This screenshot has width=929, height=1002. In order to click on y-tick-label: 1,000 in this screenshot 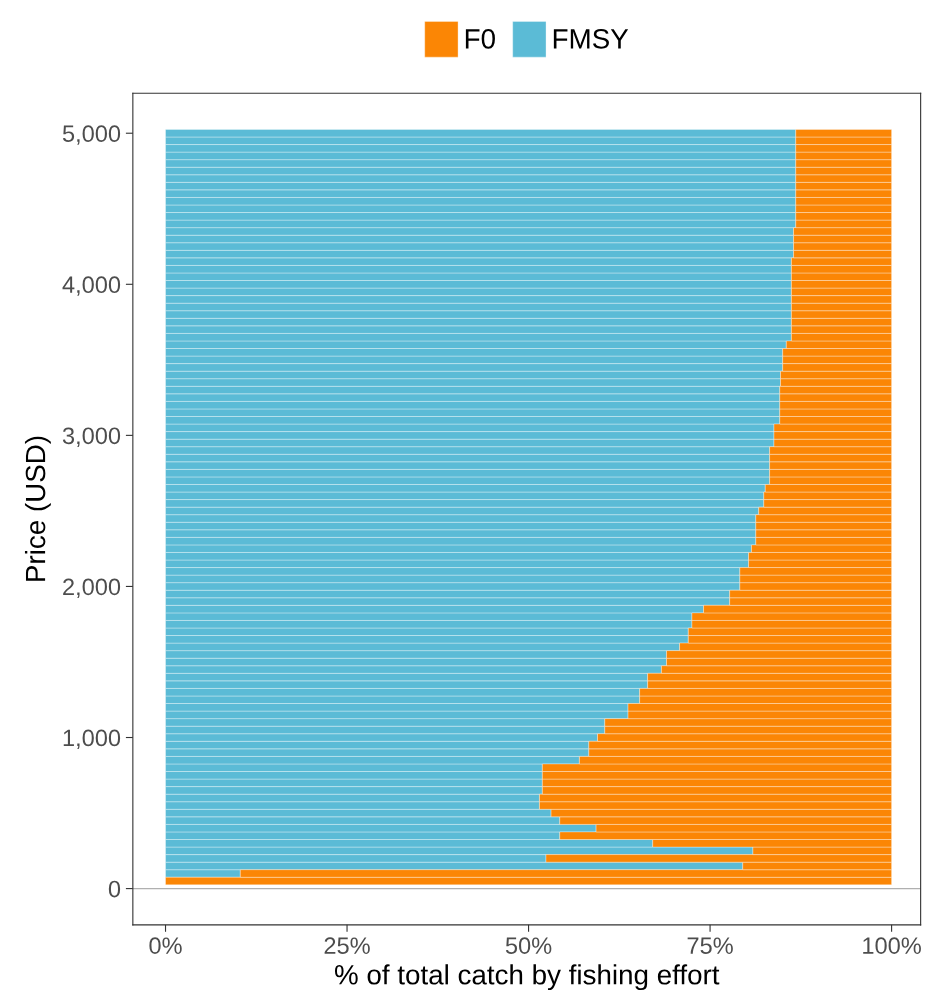, I will do `click(92, 739)`.